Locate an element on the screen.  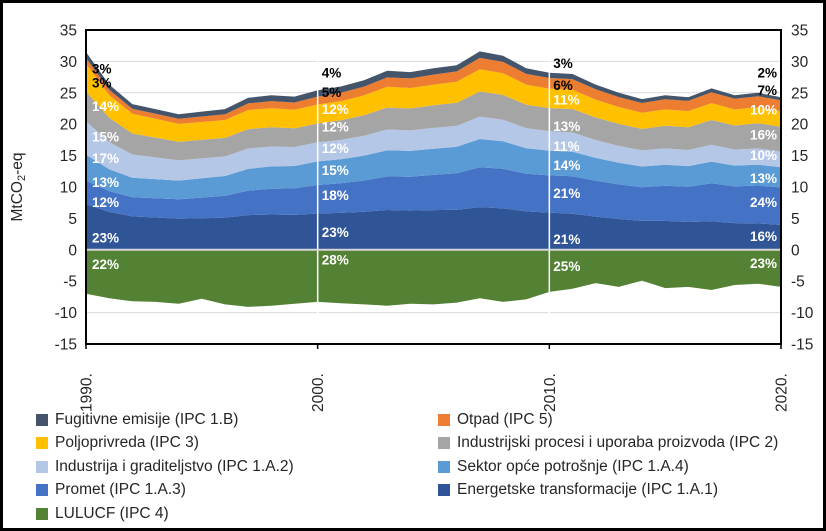
y-tick-label-left: 30 is located at coordinates (69, 62).